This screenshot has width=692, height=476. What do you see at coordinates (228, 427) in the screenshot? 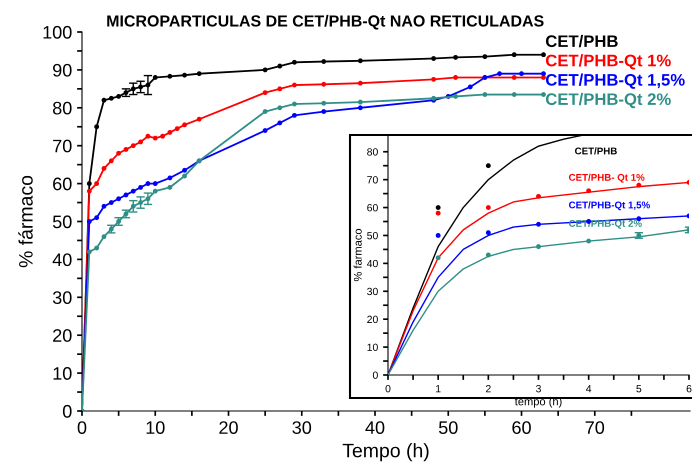
I see `x-tick-label: 20` at bounding box center [228, 427].